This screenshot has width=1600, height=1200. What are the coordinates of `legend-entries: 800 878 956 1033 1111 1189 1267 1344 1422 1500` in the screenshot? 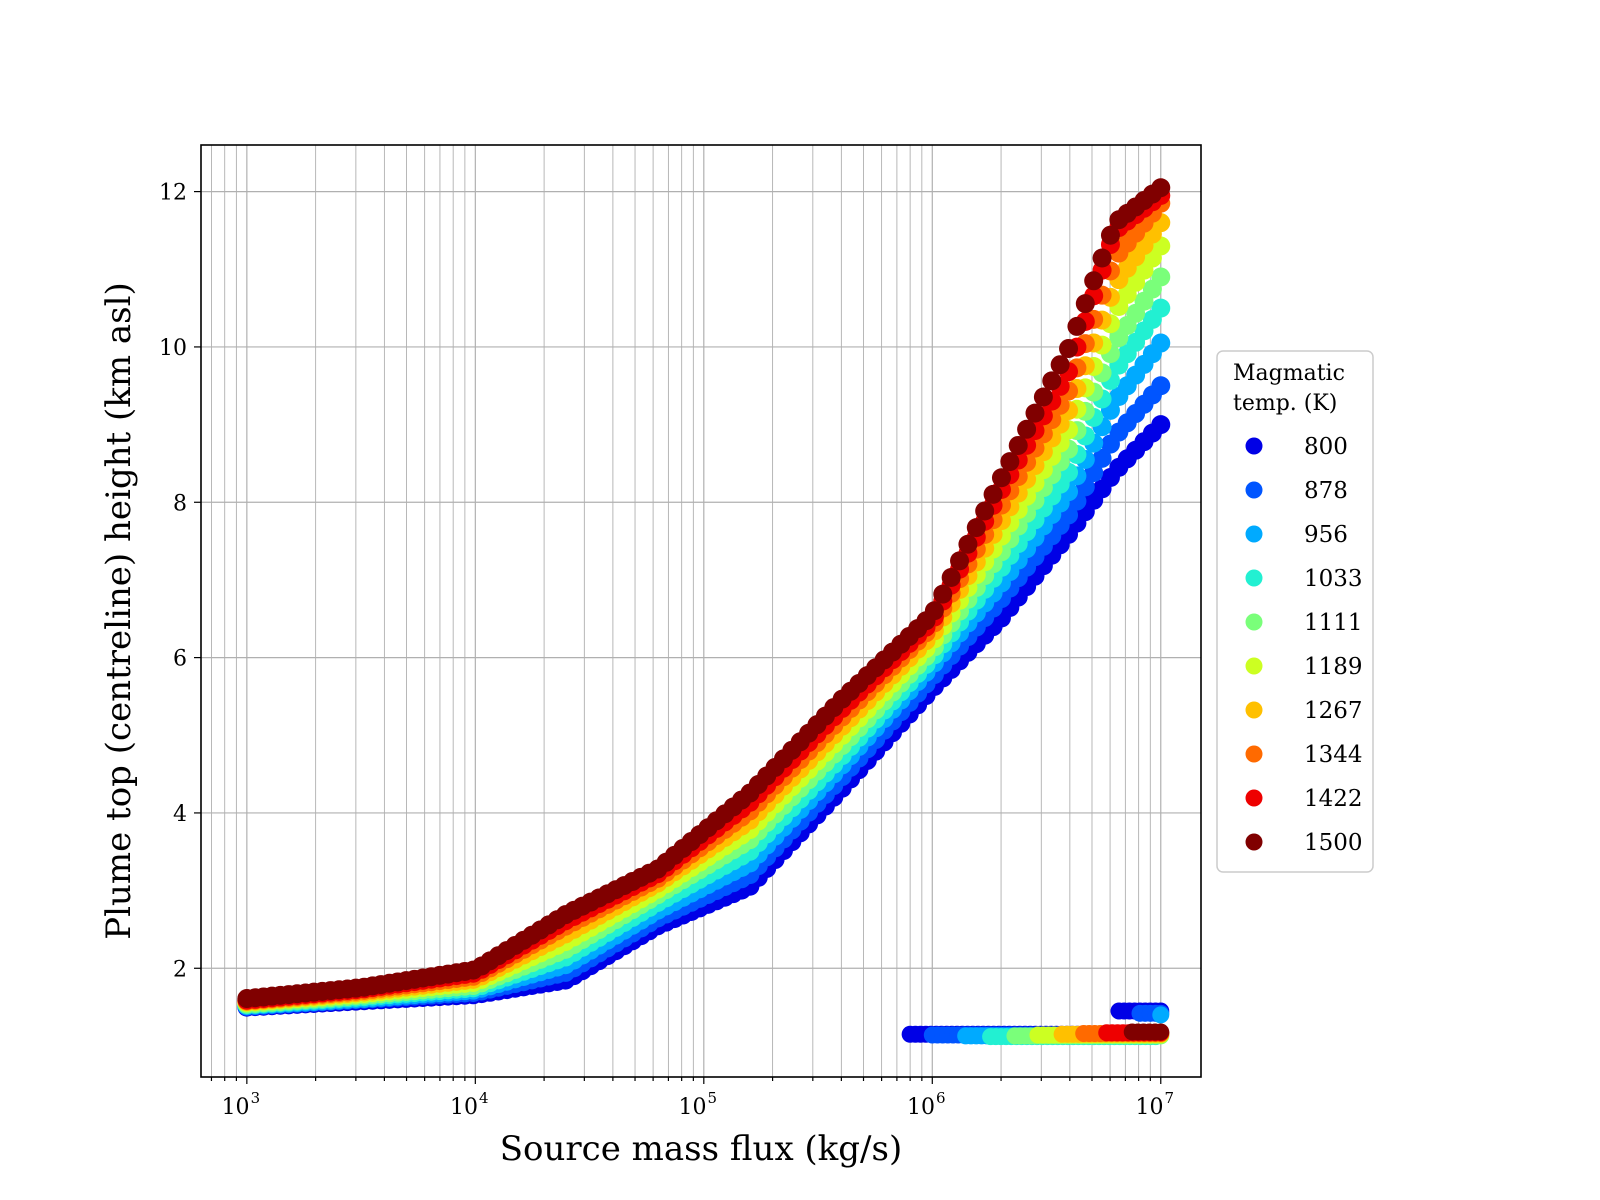 It's located at (1304, 645).